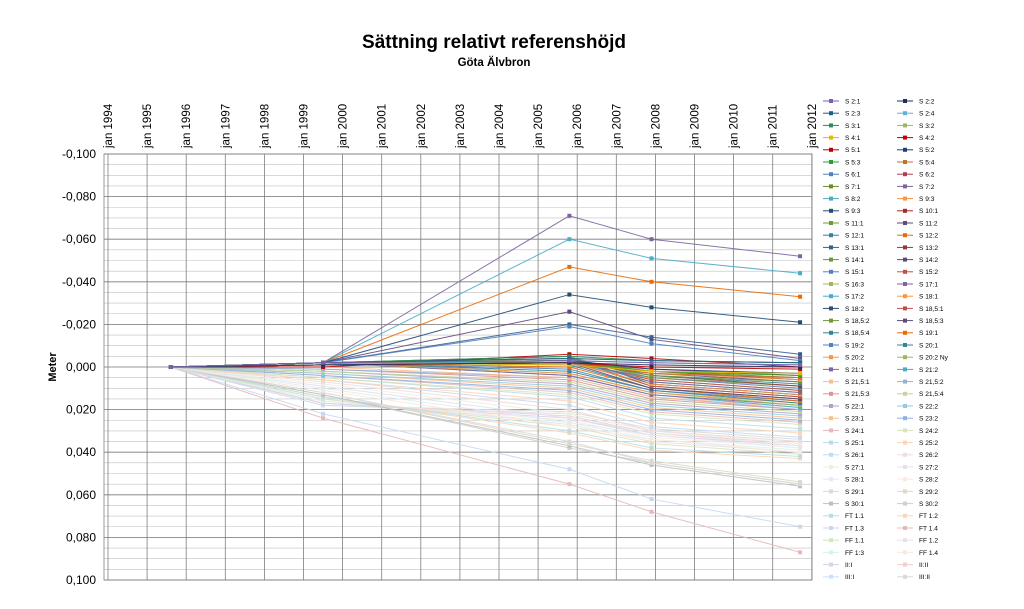  I want to click on legend-label: S 4:2, so click(927, 138).